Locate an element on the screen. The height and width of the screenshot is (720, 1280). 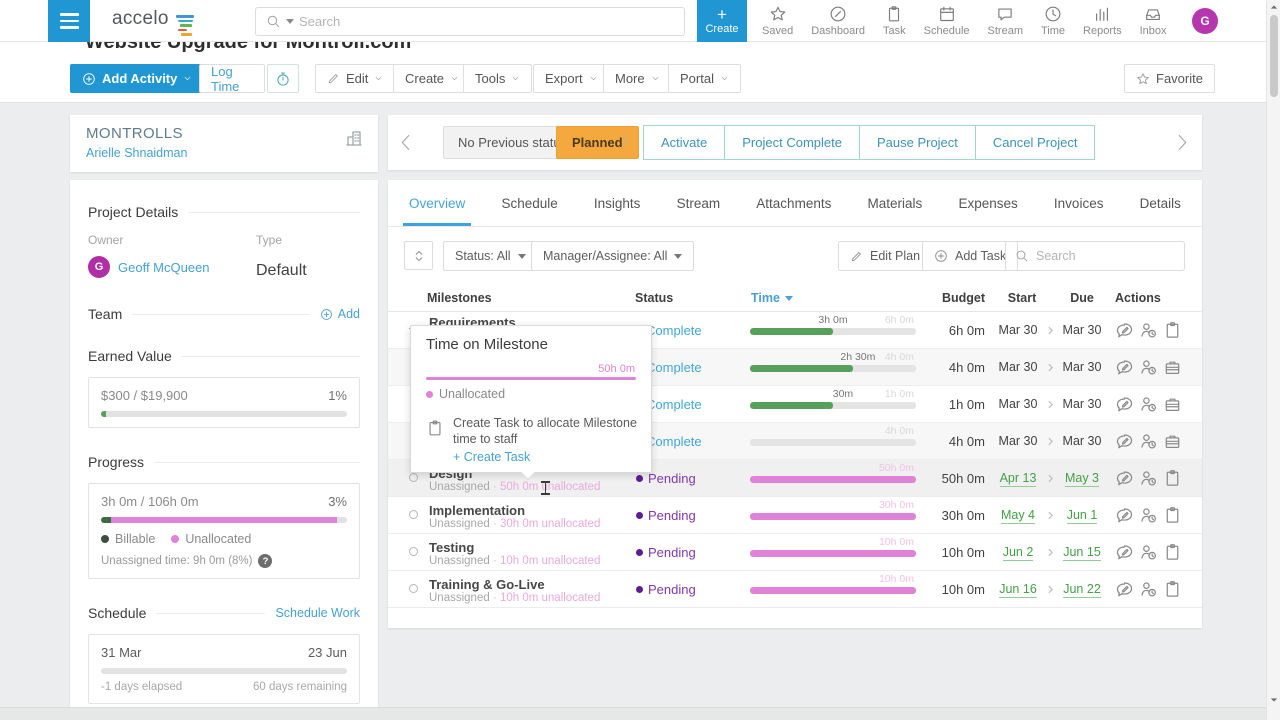
chevron-right-icon is located at coordinates (1182, 142).